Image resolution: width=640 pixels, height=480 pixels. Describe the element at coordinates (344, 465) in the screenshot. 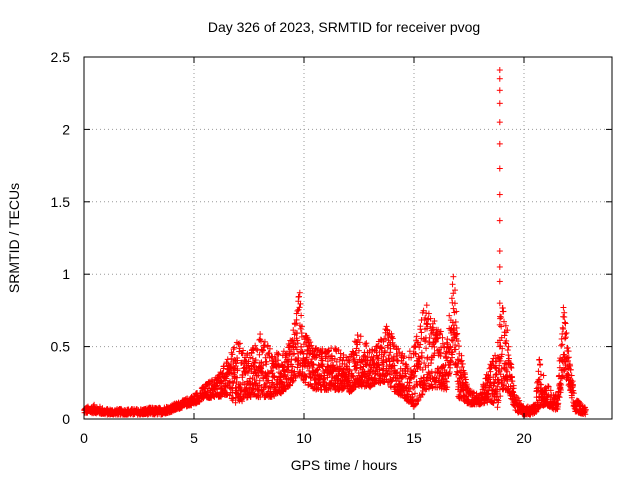

I see `x-axis-label: GPS time / hours` at that location.